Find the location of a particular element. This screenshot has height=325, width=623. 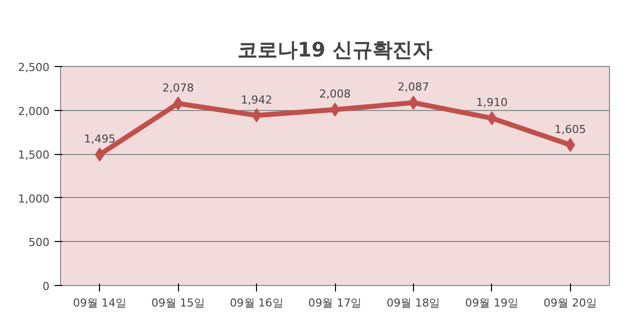

data-label: 2,008 is located at coordinates (335, 94).